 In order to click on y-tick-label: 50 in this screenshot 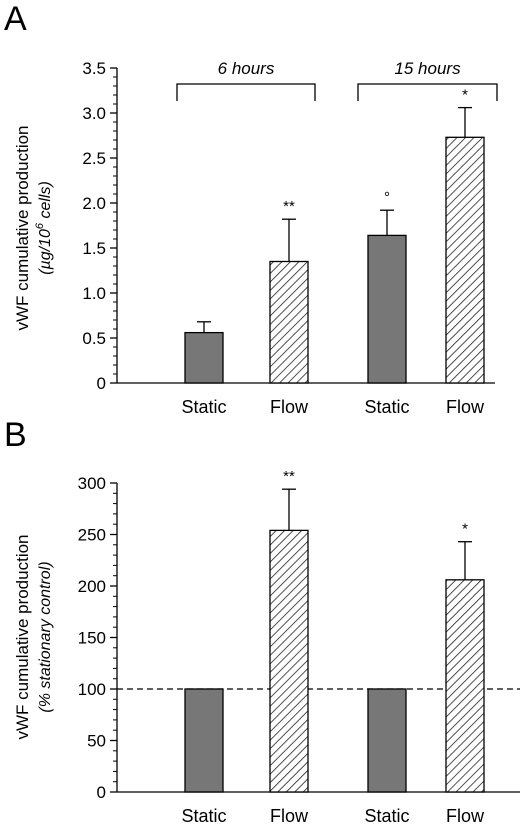, I will do `click(96, 741)`.